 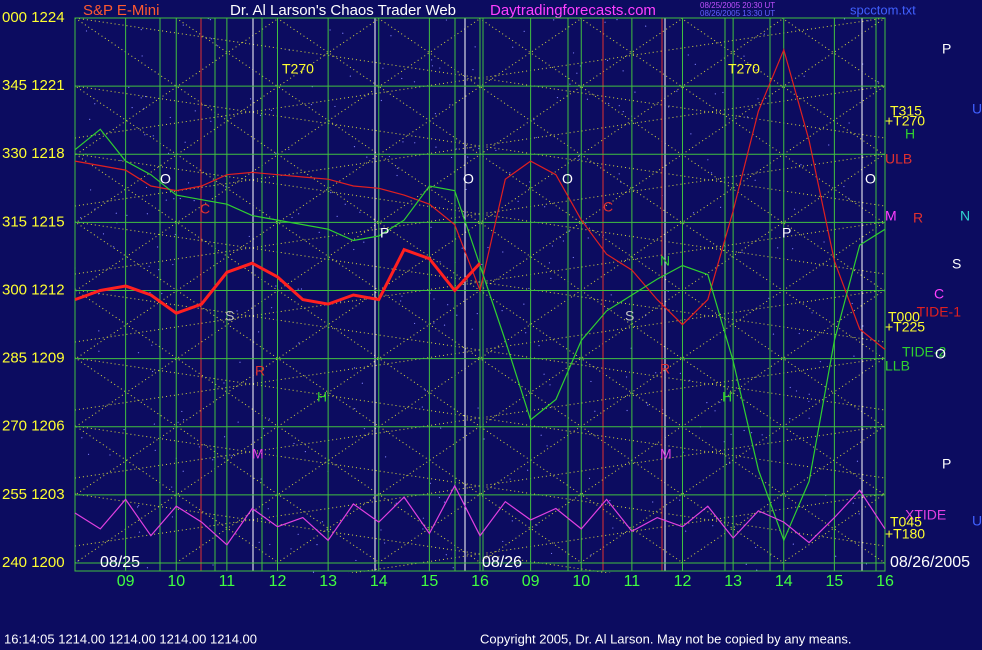 What do you see at coordinates (904, 317) in the screenshot?
I see `right-label: T000` at bounding box center [904, 317].